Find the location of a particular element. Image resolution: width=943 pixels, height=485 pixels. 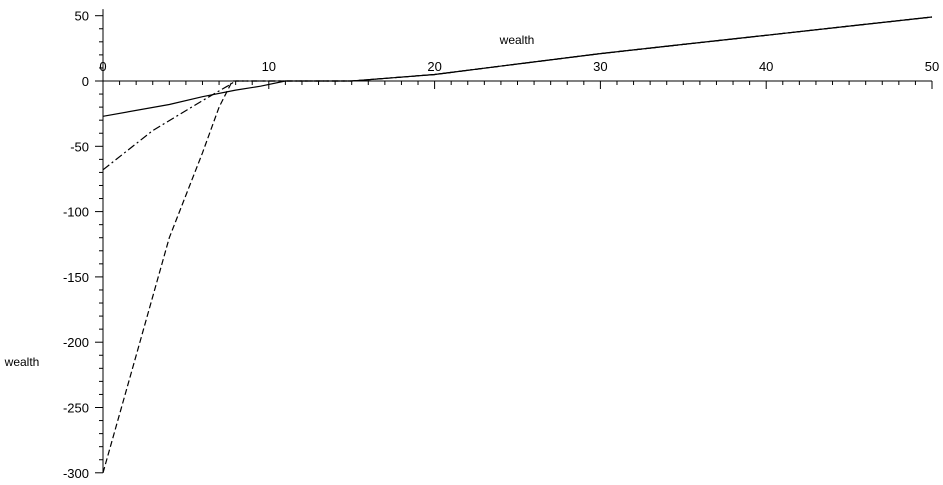

y-tick-label: 0 is located at coordinates (85, 81).